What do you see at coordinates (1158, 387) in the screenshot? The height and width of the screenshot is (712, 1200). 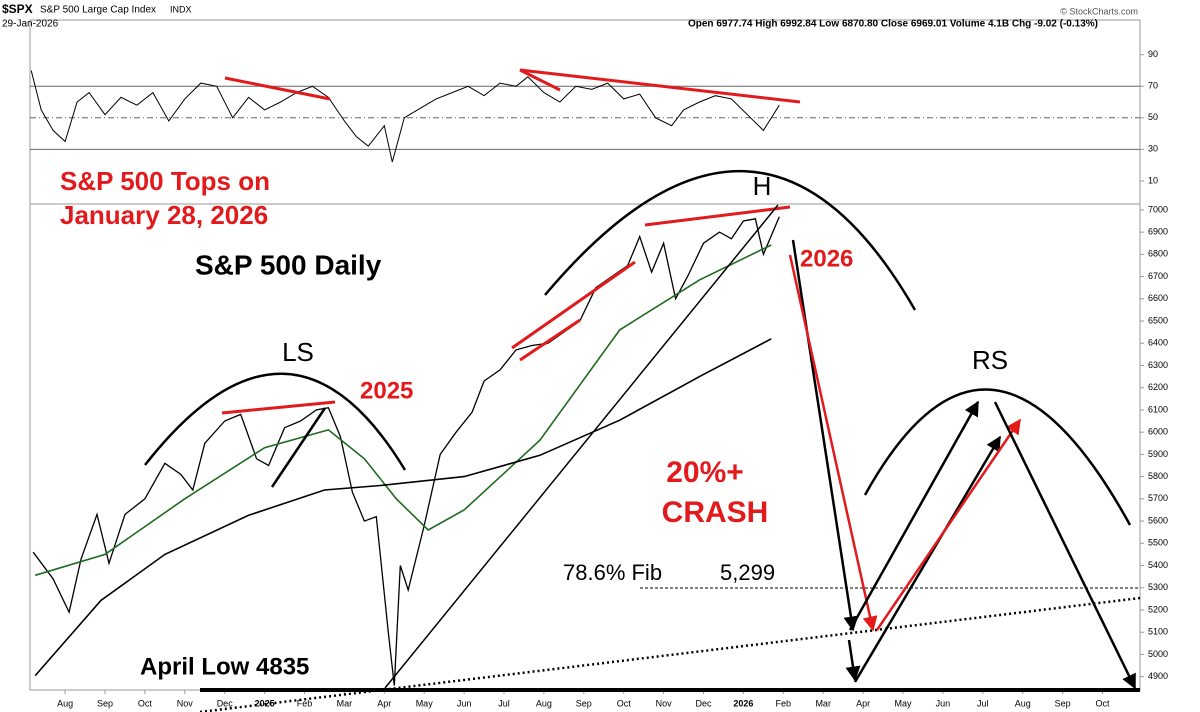 I see `y-tick-label: 6200` at bounding box center [1158, 387].